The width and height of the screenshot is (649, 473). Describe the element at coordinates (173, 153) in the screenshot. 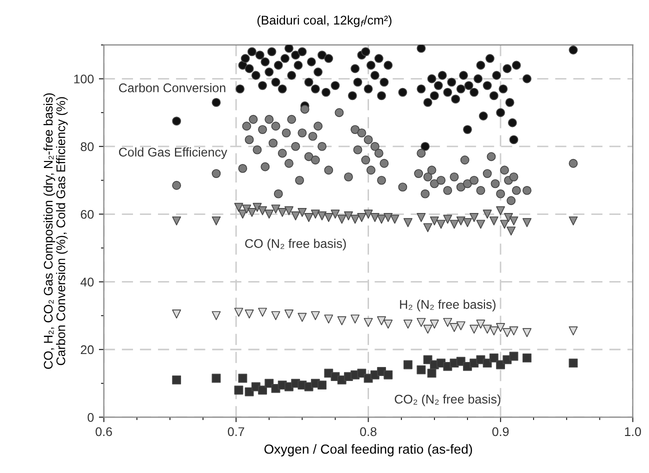

I see `series-label: Cold Gas Efficiency` at that location.